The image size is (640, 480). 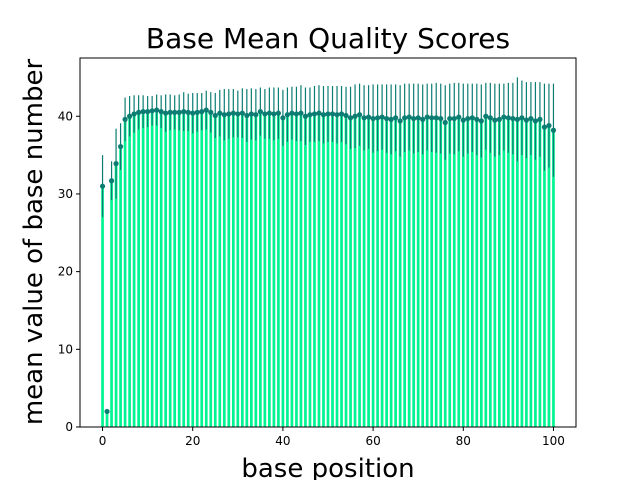 I want to click on y-tick-label: 10, so click(x=65, y=349).